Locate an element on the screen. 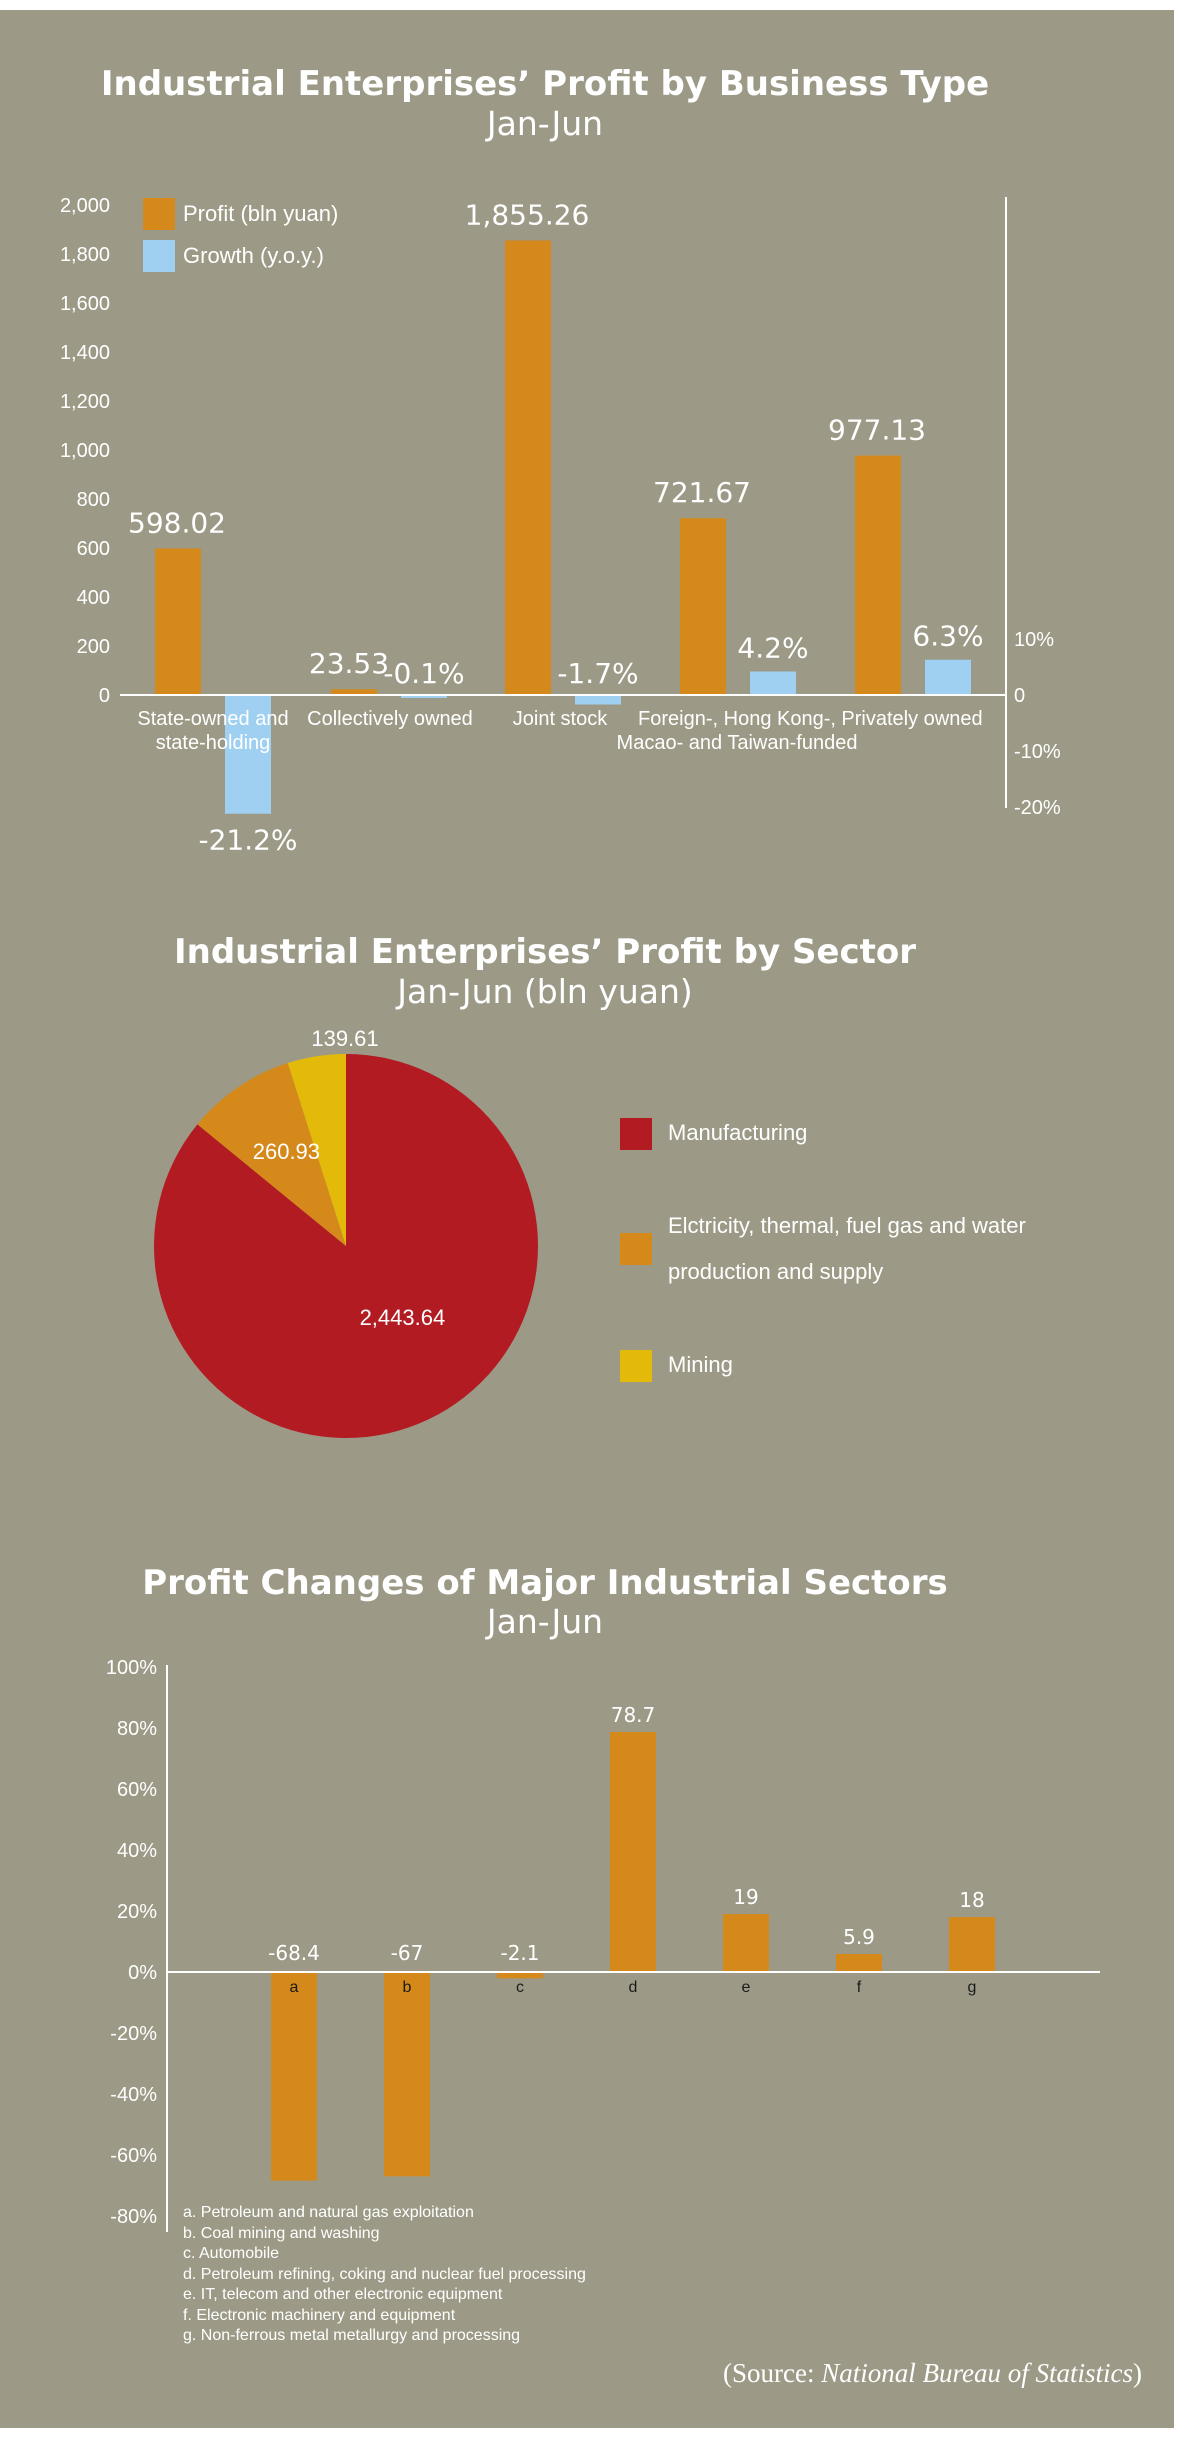 This screenshot has width=1182, height=2437. profit-value-label: 598.02 is located at coordinates (177, 522).